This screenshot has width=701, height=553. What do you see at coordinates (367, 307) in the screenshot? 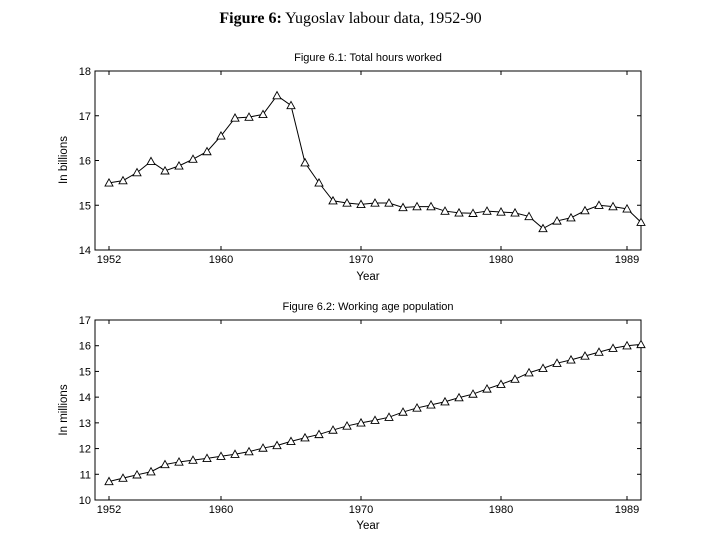
I see `chart-2-title: Figure 6.2: Working age population` at bounding box center [367, 307].